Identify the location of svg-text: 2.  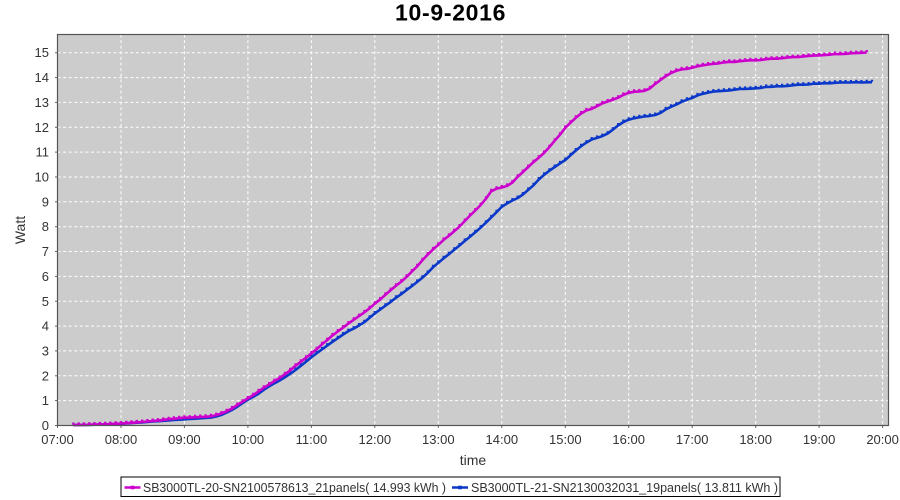
(45, 375).